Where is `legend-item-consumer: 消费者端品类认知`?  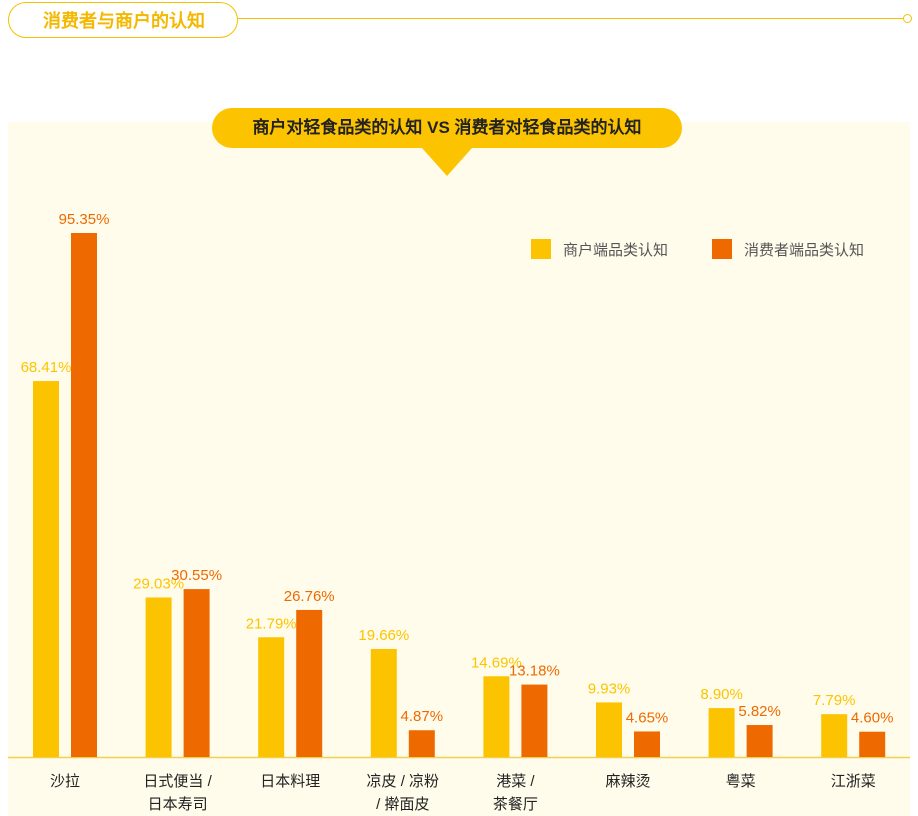
legend-item-consumer: 消费者端品类认知 is located at coordinates (788, 249).